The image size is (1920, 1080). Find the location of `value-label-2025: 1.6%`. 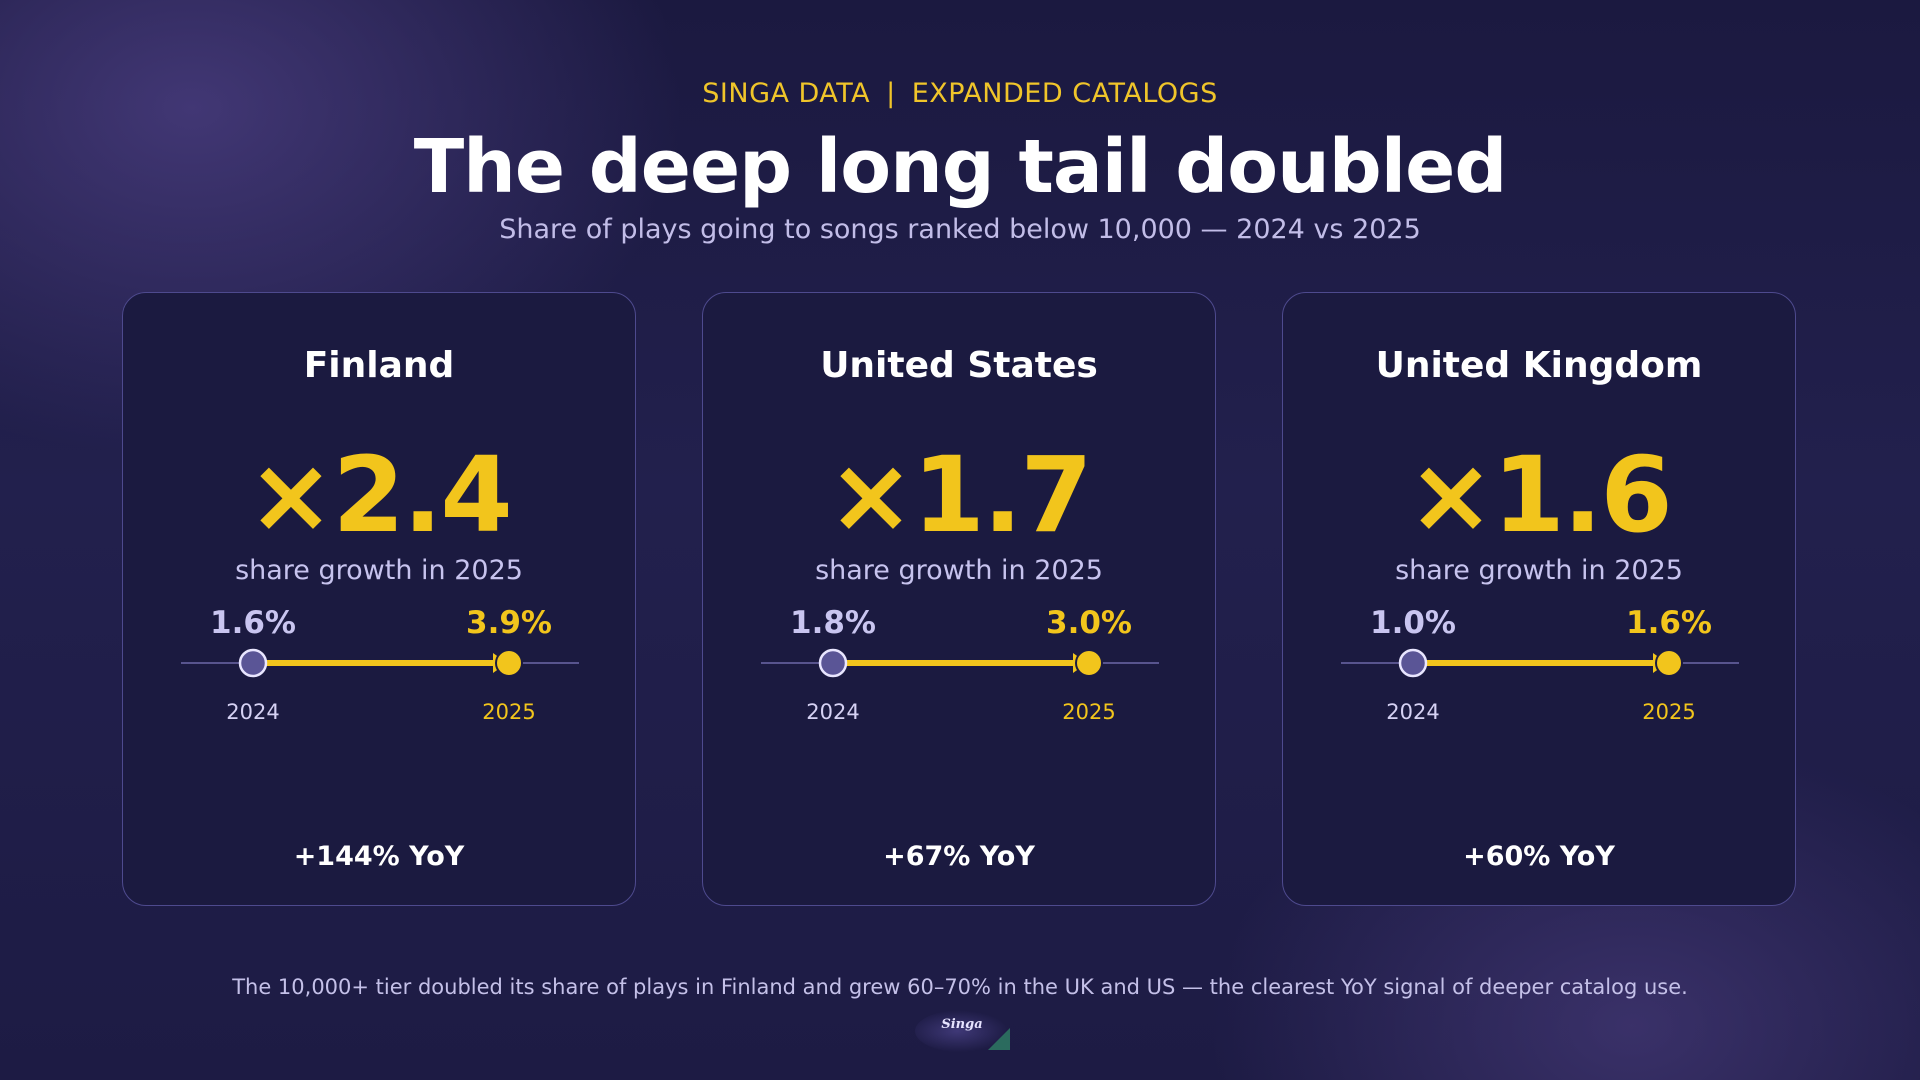

value-label-2025: 1.6% is located at coordinates (1669, 623).